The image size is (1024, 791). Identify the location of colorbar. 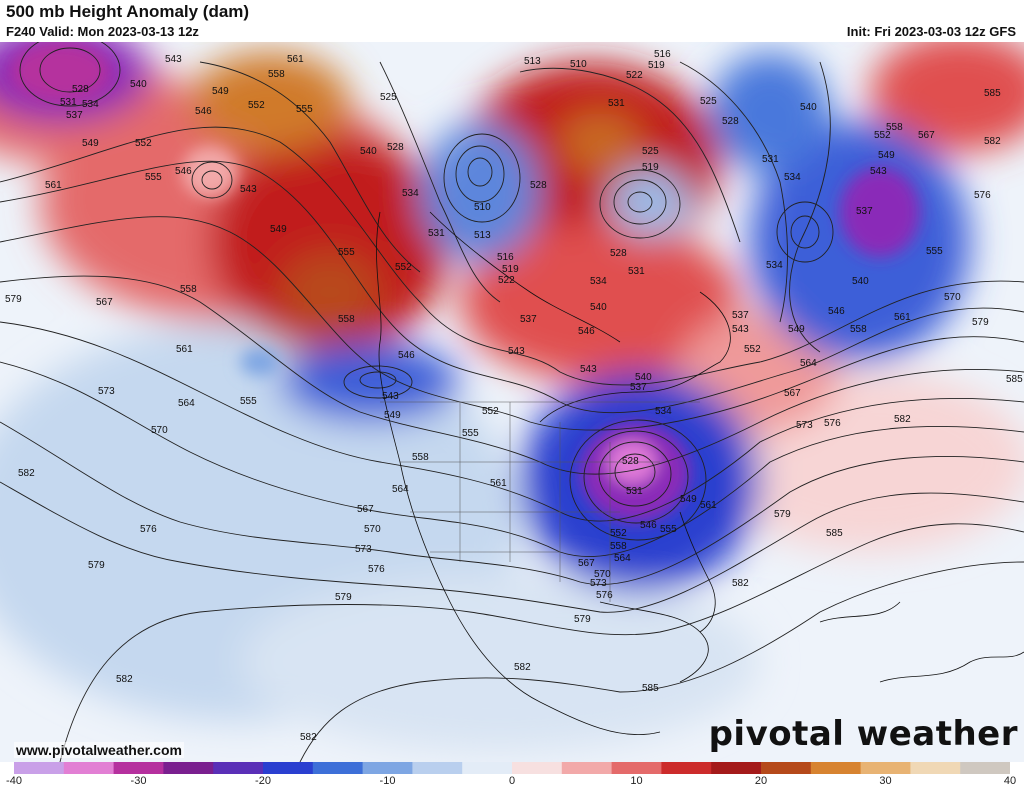
(512, 768).